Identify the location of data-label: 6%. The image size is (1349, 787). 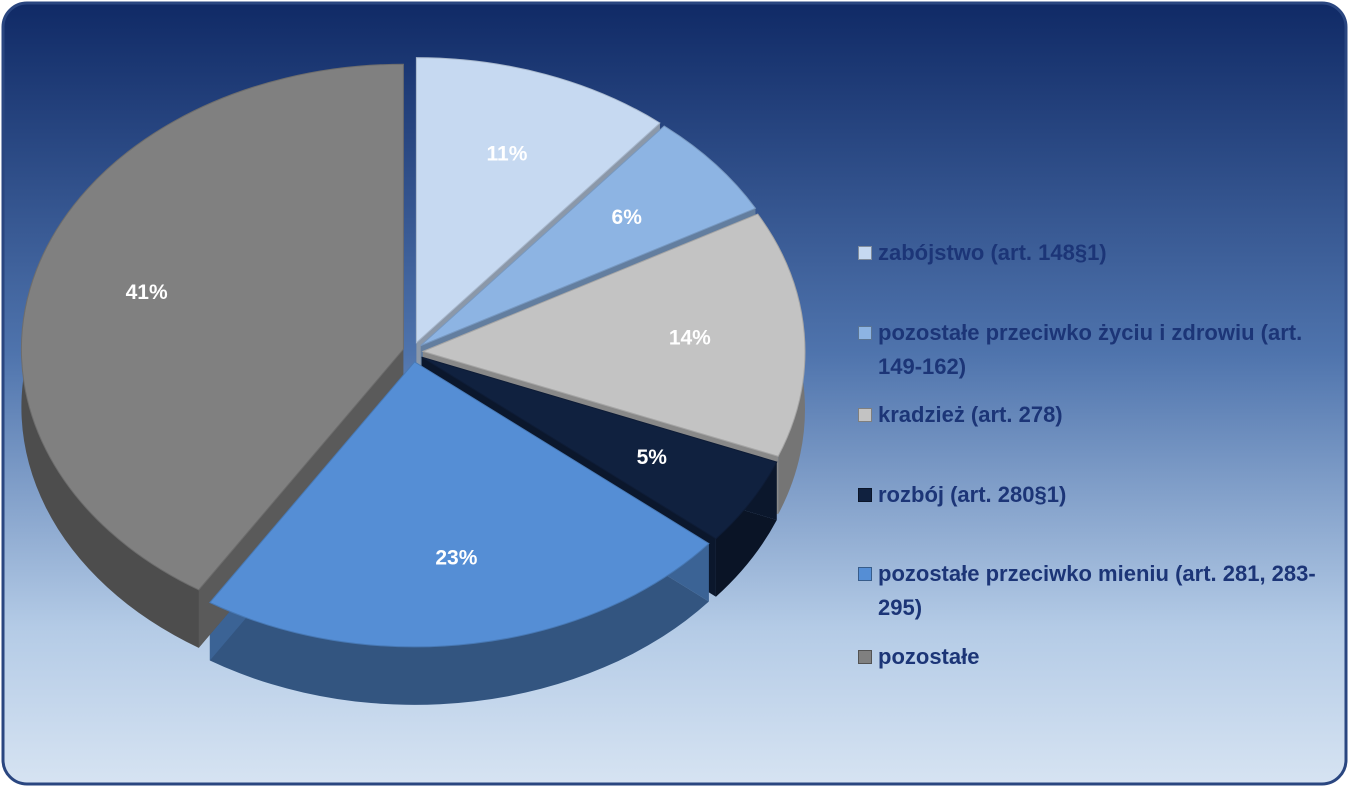
(627, 217).